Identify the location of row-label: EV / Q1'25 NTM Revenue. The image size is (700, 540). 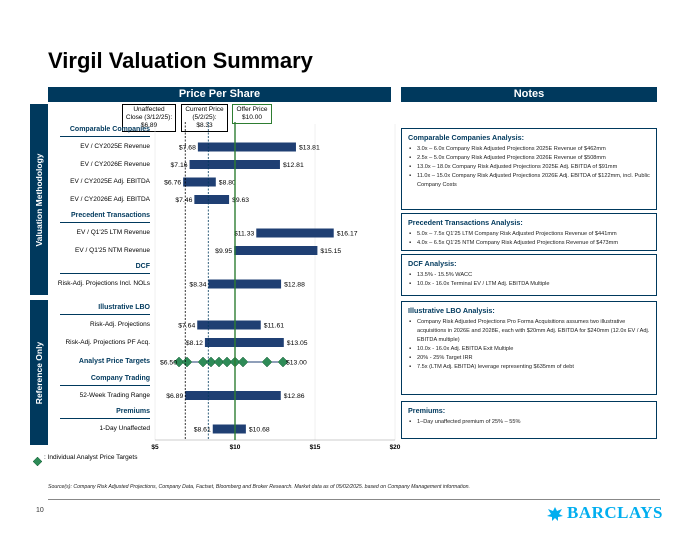
(112, 250).